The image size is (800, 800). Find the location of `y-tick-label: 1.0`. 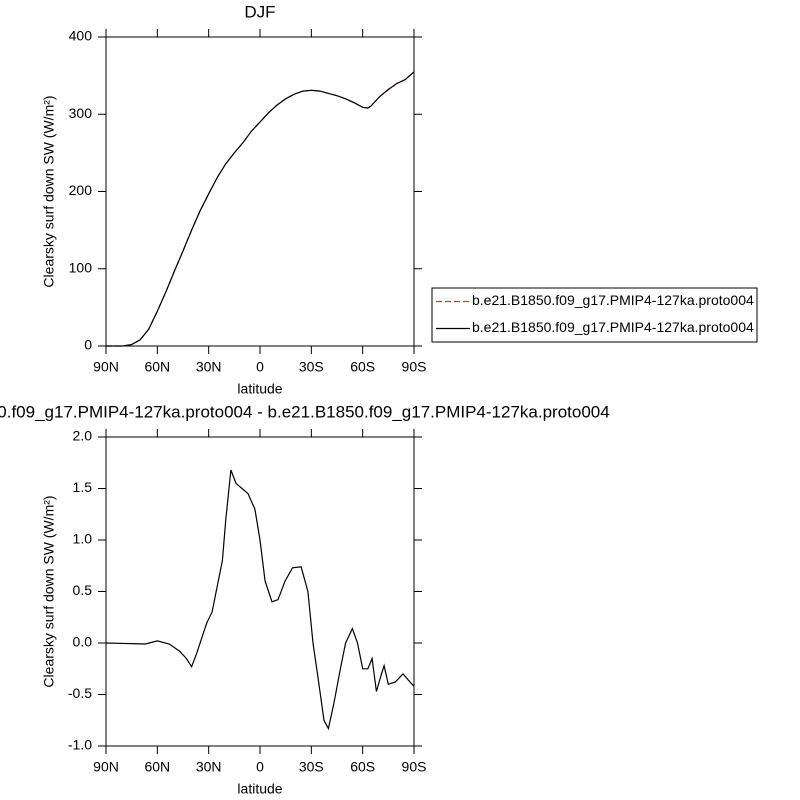

y-tick-label: 1.0 is located at coordinates (83, 539).